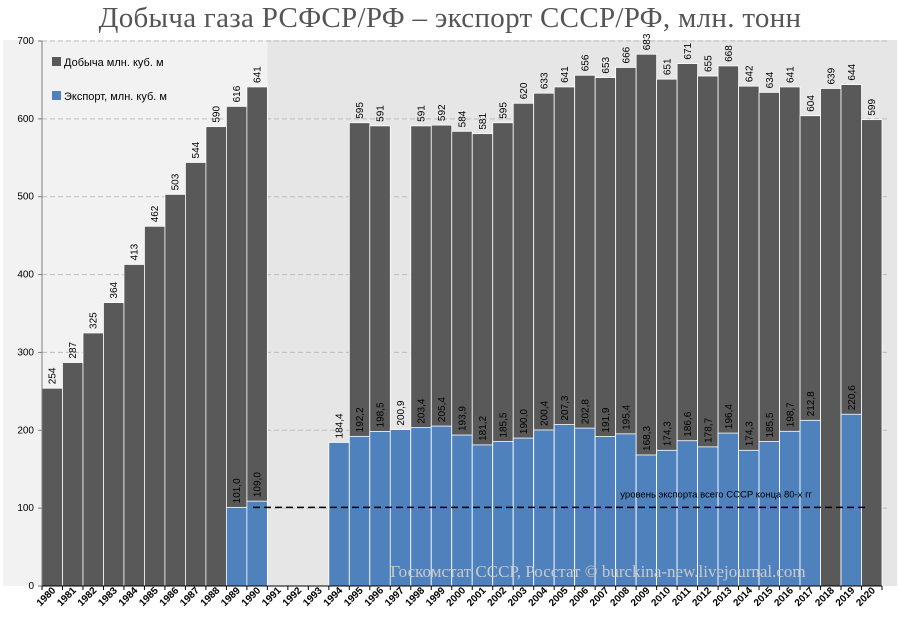 This screenshot has height=627, width=900. Describe the element at coordinates (354, 597) in the screenshot. I see `x-tick-label-1995: 1995` at that location.